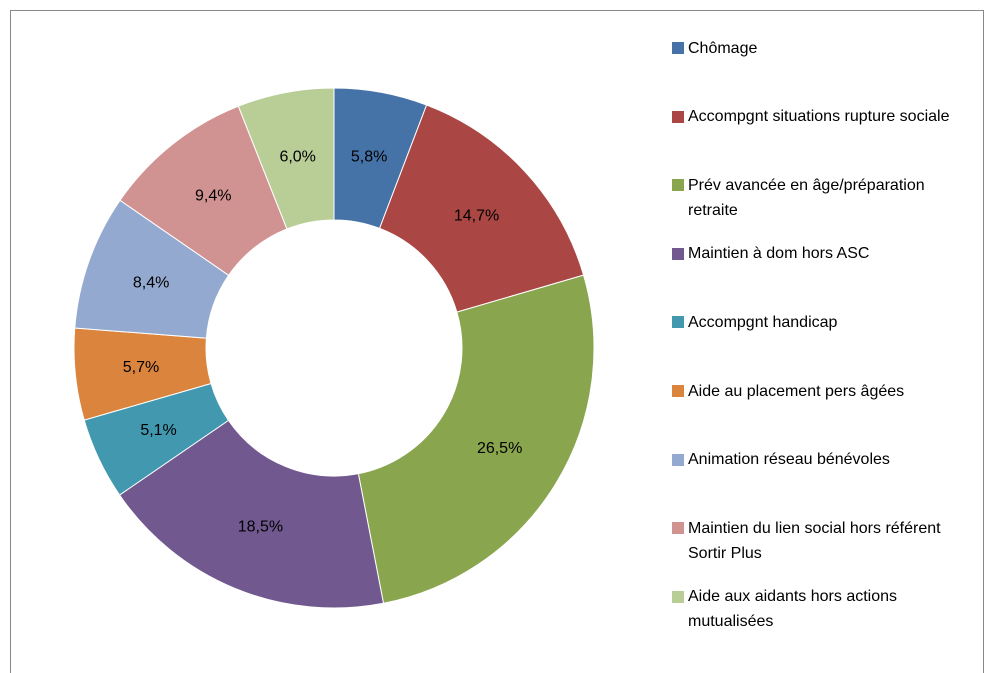 This screenshot has width=987, height=673. Describe the element at coordinates (297, 157) in the screenshot. I see `data-label: 6,0%` at that location.